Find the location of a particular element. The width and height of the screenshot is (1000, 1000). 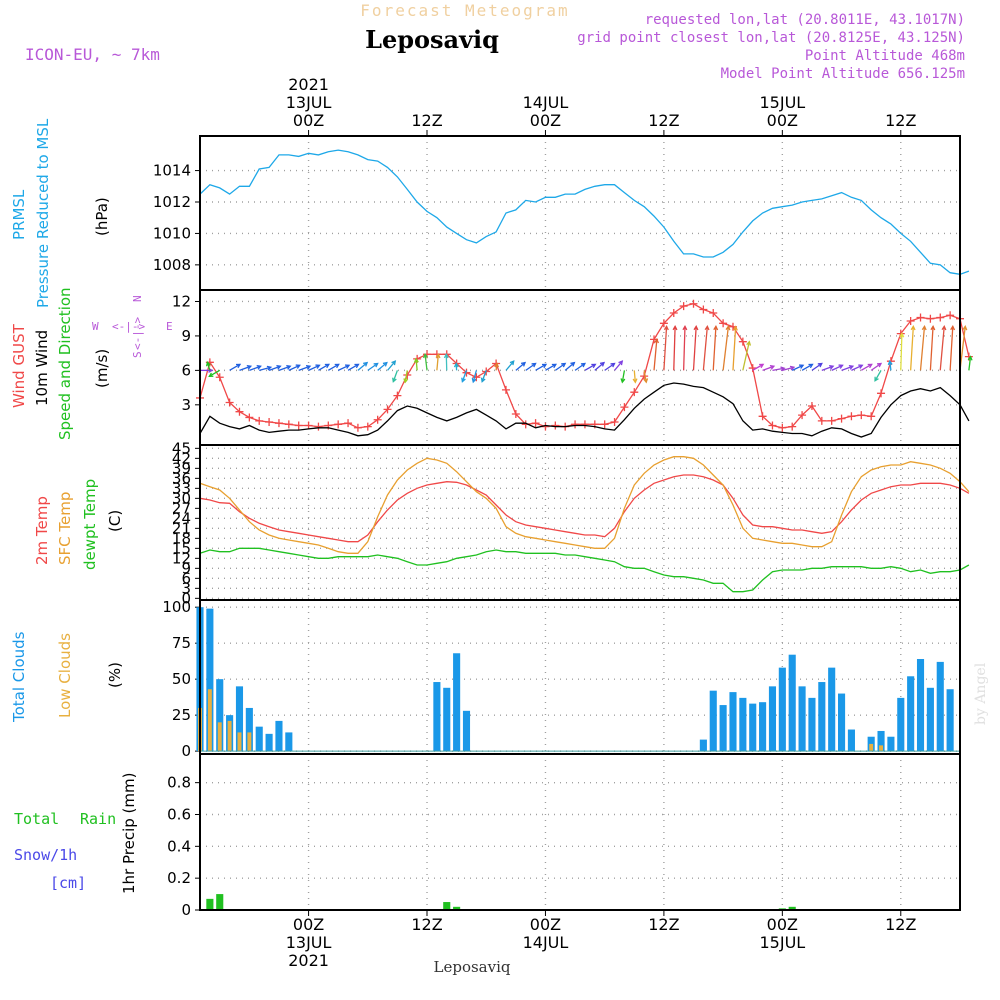

y-tick-label: 25 is located at coordinates (181, 715).